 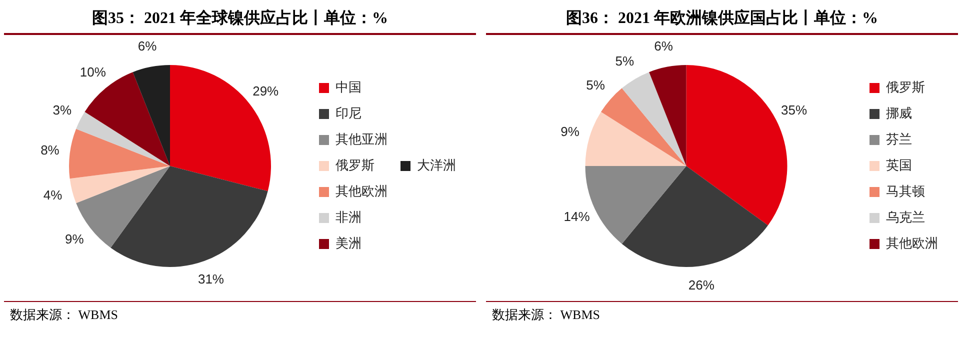 I want to click on legend-label: 挪威, so click(x=899, y=114).